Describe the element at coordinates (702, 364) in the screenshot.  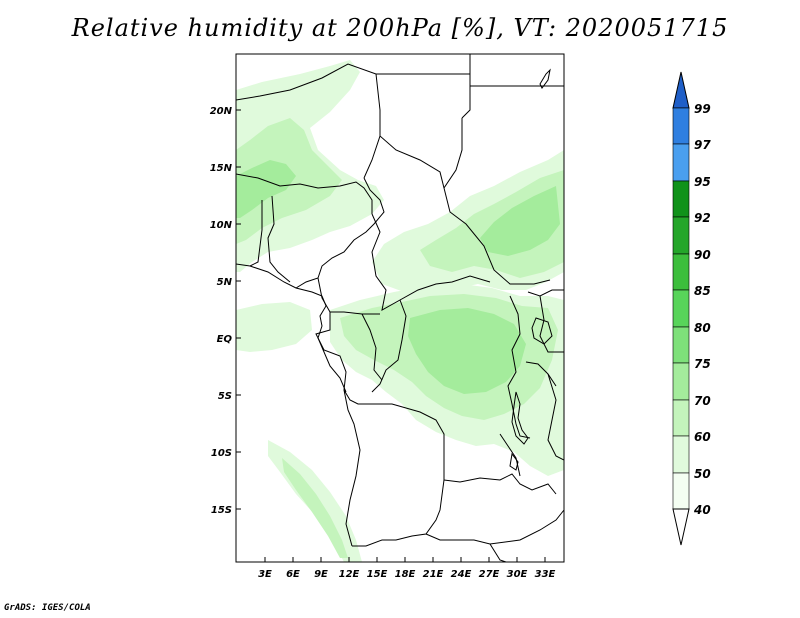
I see `colorbar-label: 75` at that location.